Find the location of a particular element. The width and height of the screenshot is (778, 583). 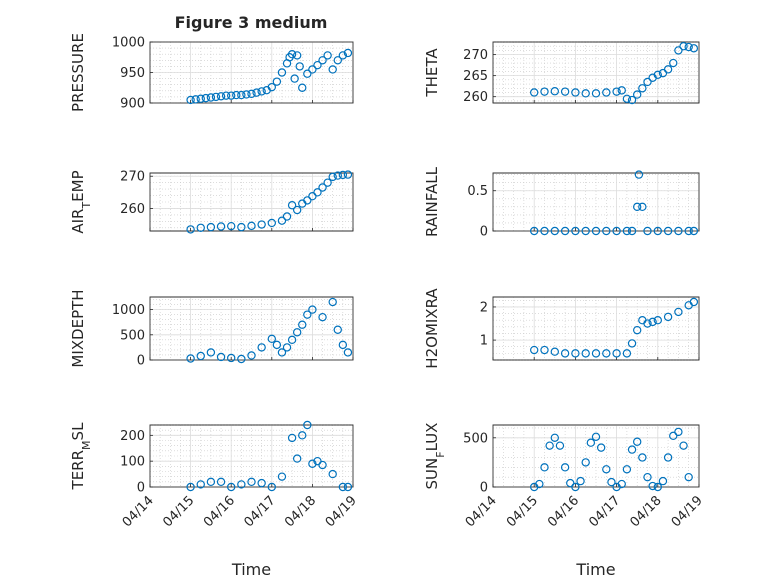

y-axis-label: RAINFALL is located at coordinates (432, 201).